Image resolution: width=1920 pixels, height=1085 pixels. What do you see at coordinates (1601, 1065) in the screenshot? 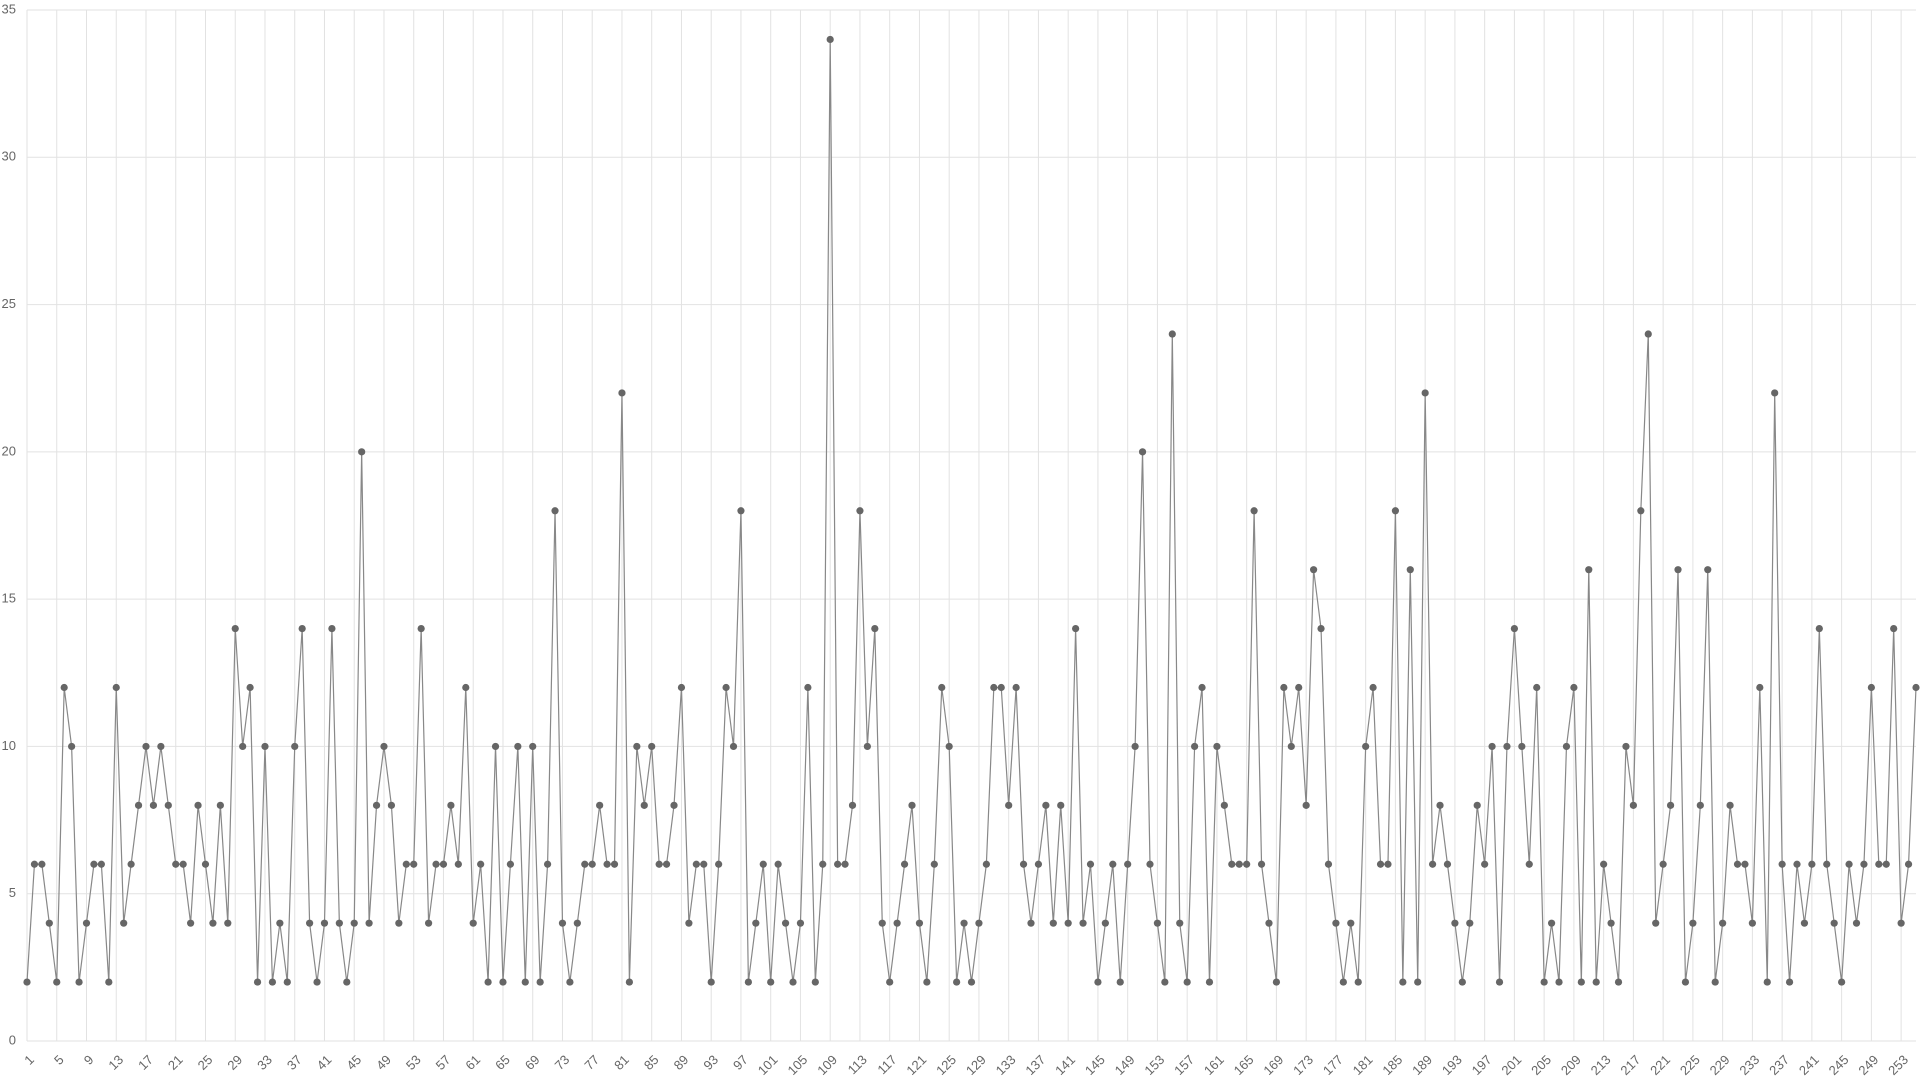
I see `x-tick-label: 213` at bounding box center [1601, 1065].